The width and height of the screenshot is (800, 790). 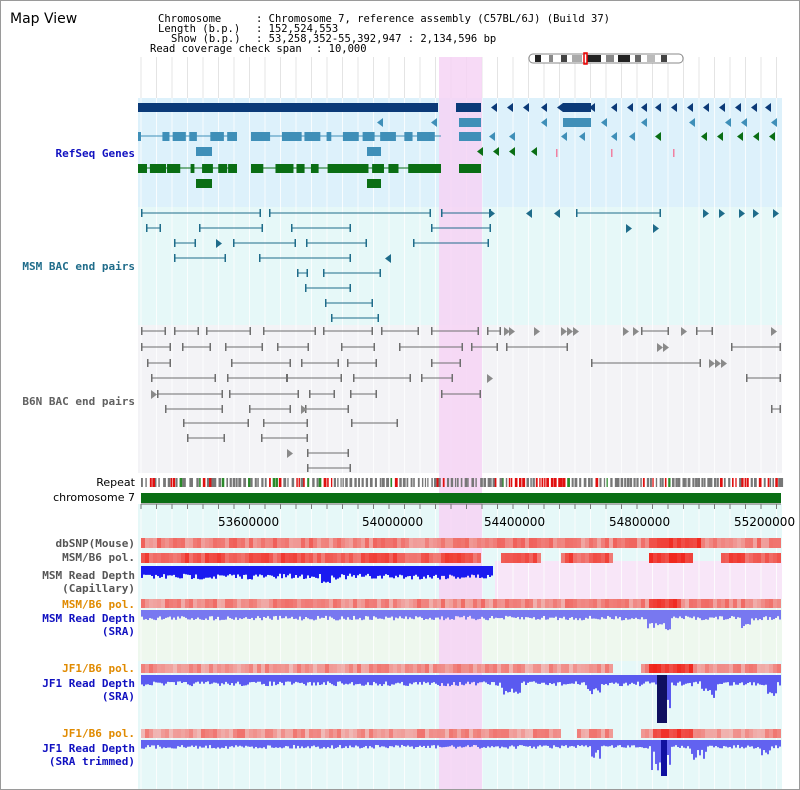 What do you see at coordinates (461, 399) in the screenshot?
I see `b6n-bac-track` at bounding box center [461, 399].